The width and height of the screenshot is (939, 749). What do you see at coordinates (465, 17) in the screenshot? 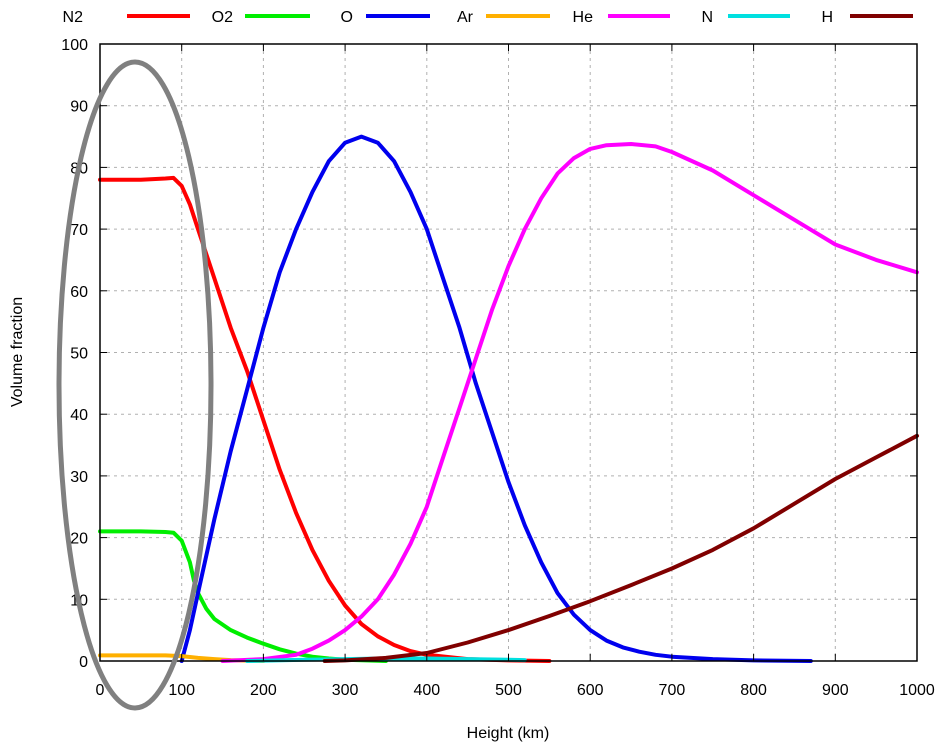
I see `legend-label-ar: Ar` at bounding box center [465, 17].